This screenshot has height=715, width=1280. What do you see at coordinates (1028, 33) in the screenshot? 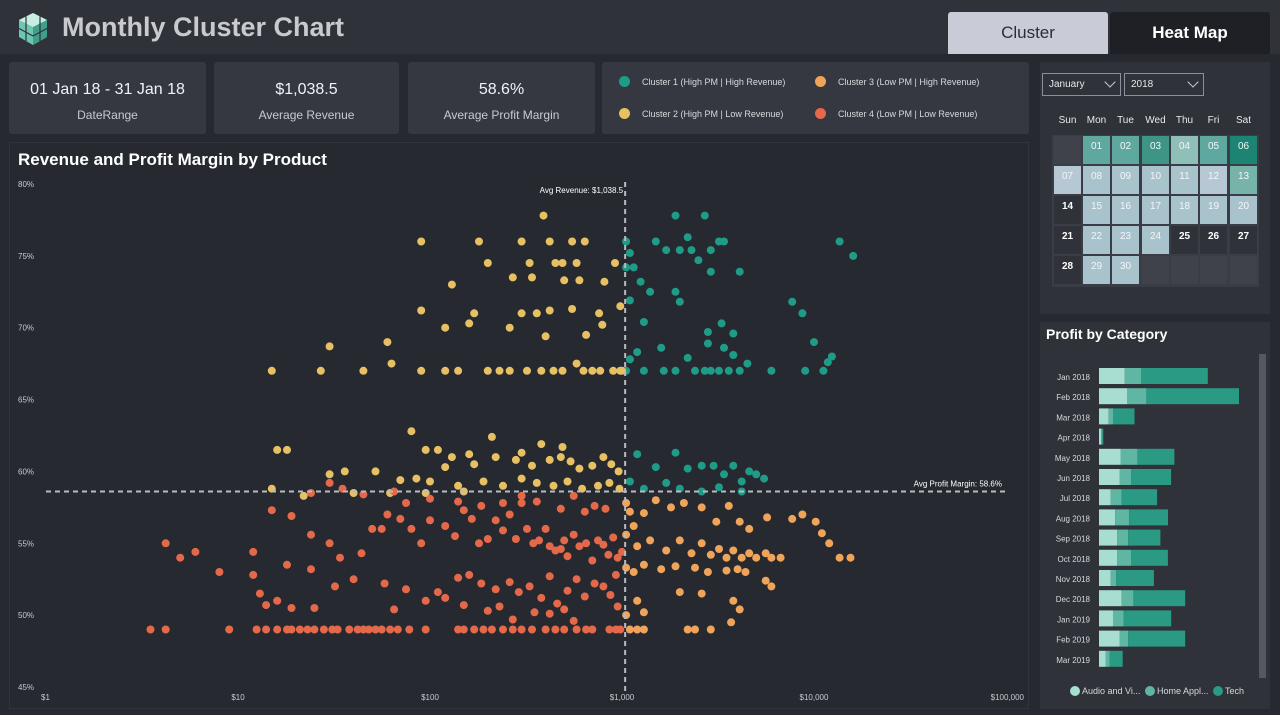
I see `tab-cluster: Cluster` at bounding box center [1028, 33].